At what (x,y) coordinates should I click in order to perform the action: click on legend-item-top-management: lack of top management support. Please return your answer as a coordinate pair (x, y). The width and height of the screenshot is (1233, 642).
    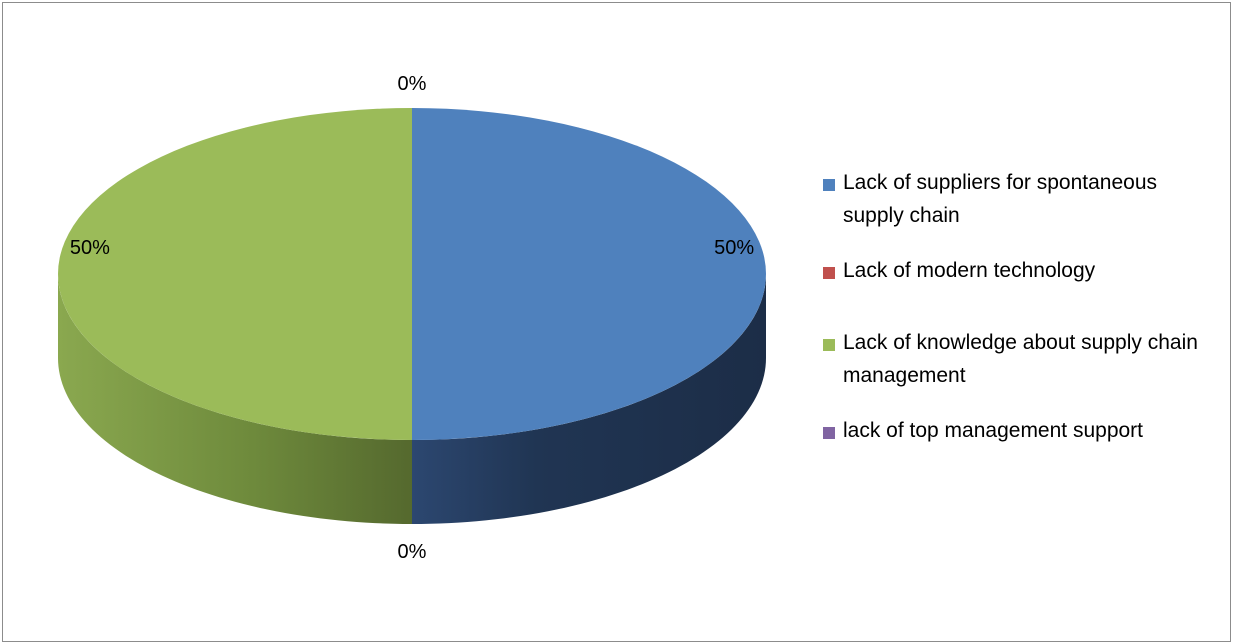
    Looking at the image, I should click on (1023, 433).